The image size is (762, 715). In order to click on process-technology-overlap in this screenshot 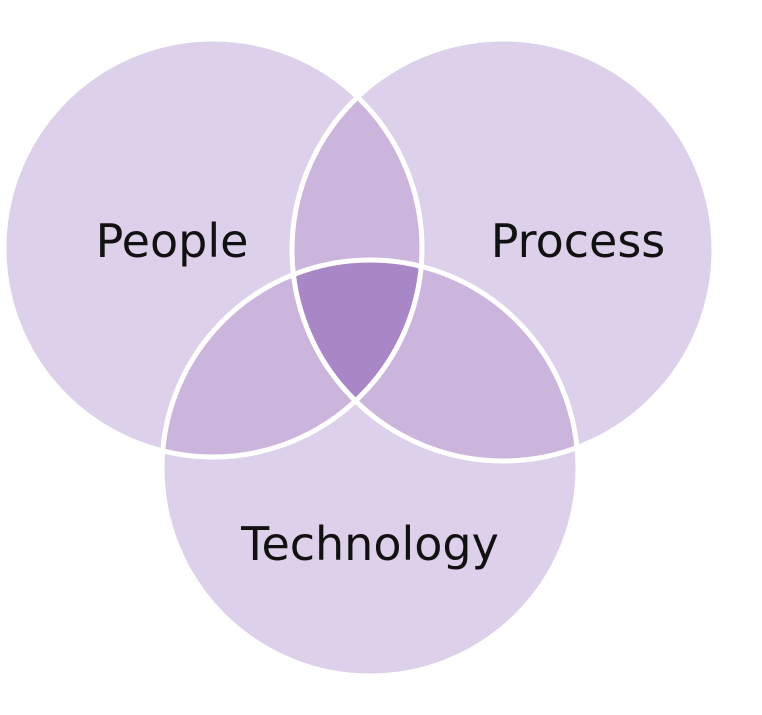, I will do `click(435, 360)`.